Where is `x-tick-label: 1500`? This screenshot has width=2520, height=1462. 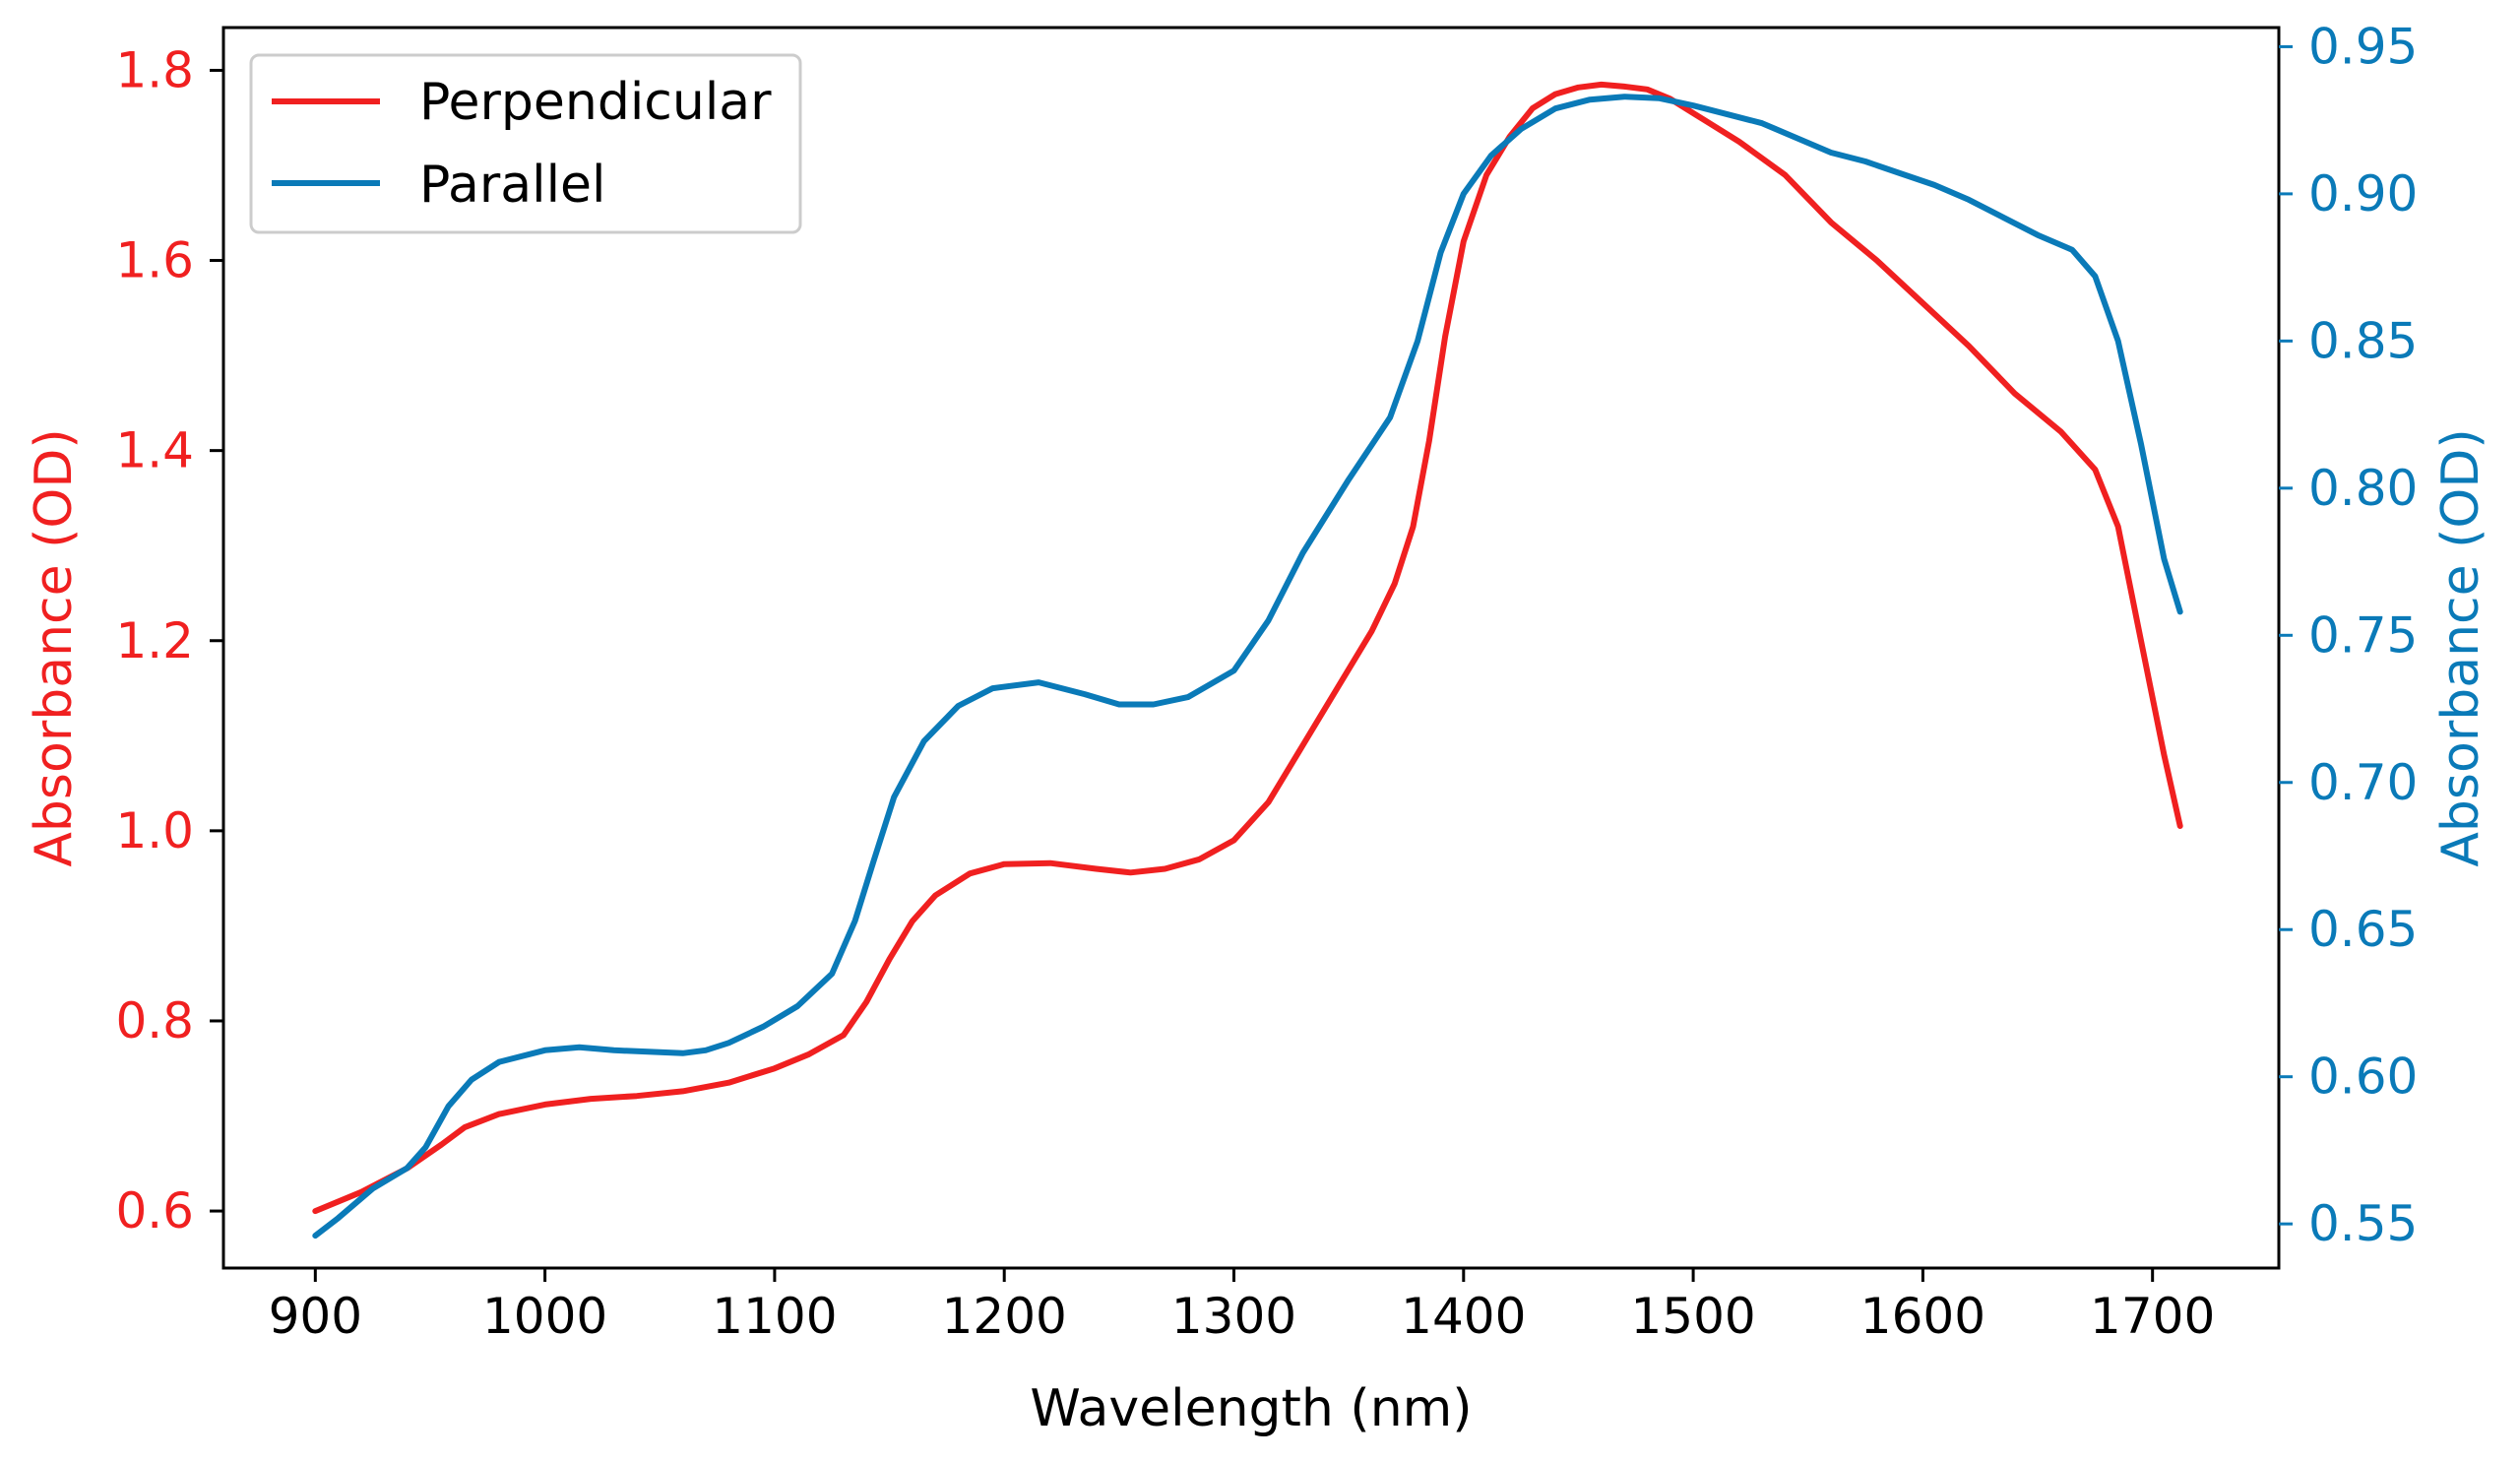
x-tick-label: 1500 is located at coordinates (1692, 1316).